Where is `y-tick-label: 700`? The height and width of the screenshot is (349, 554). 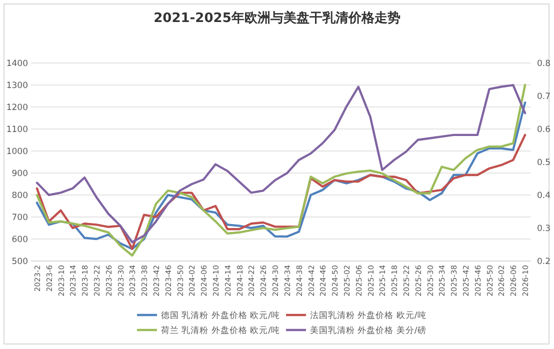
y-tick-label: 700 is located at coordinates (20, 218).